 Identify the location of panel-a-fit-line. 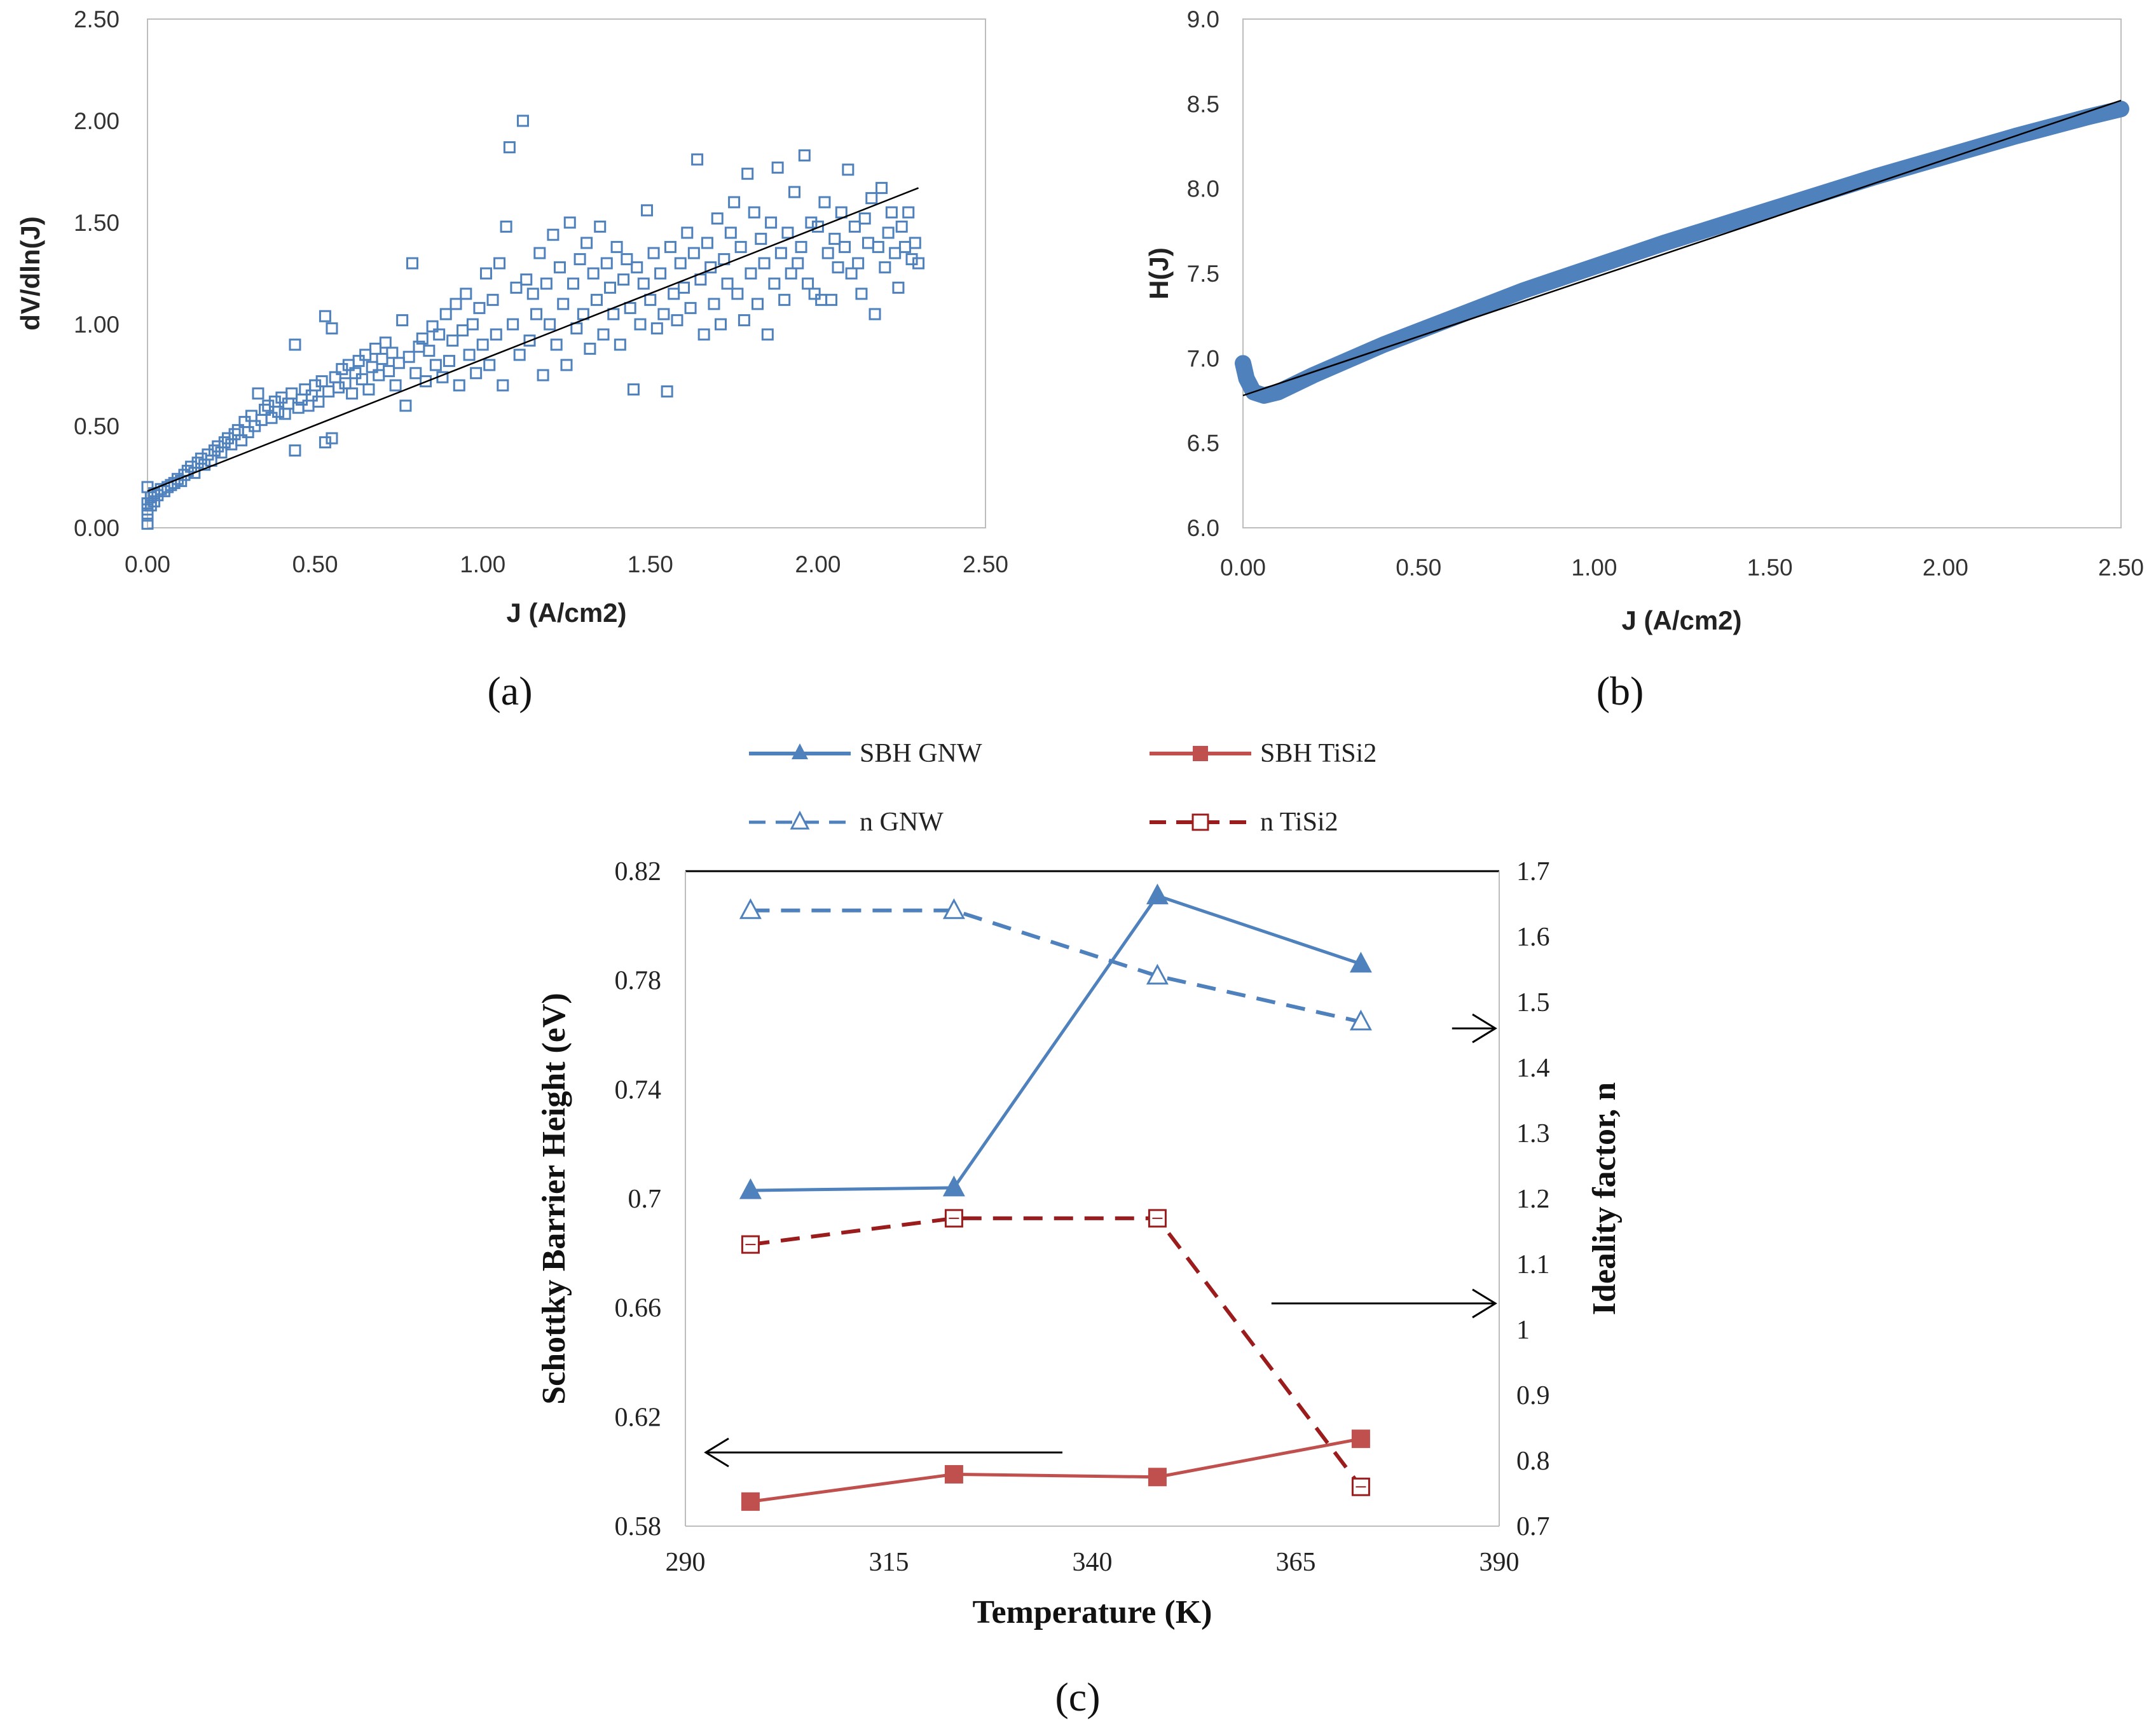
(533, 339).